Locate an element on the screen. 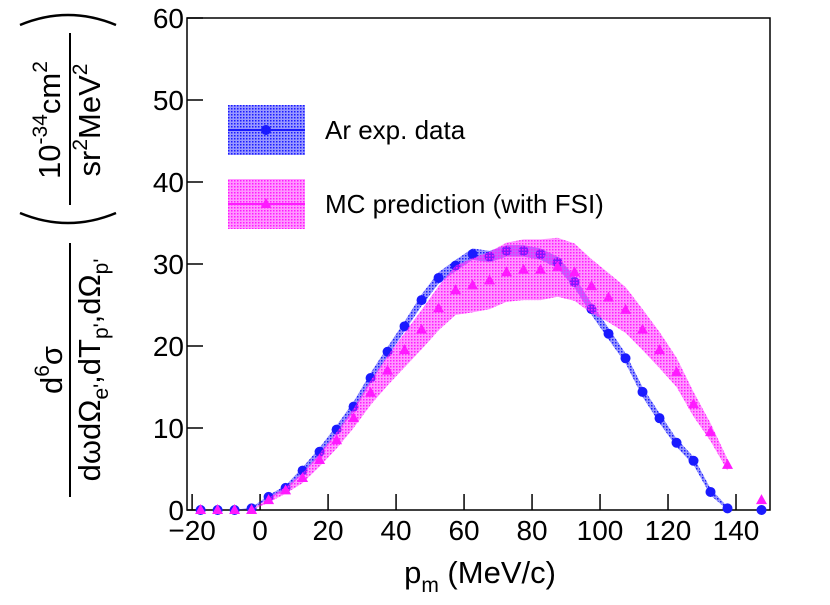  legend-label: Ar exp. data is located at coordinates (395, 130).